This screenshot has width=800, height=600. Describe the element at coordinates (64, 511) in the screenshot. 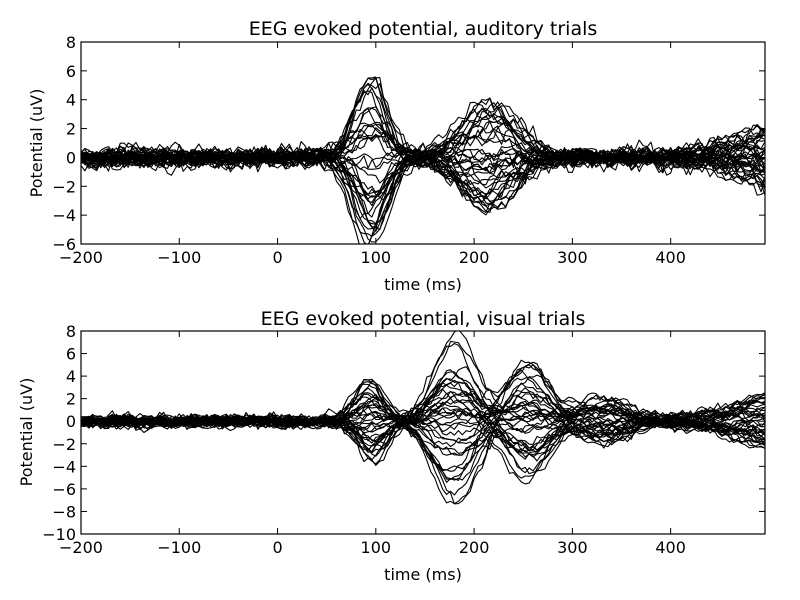

I see `y-tick-label: −8` at that location.